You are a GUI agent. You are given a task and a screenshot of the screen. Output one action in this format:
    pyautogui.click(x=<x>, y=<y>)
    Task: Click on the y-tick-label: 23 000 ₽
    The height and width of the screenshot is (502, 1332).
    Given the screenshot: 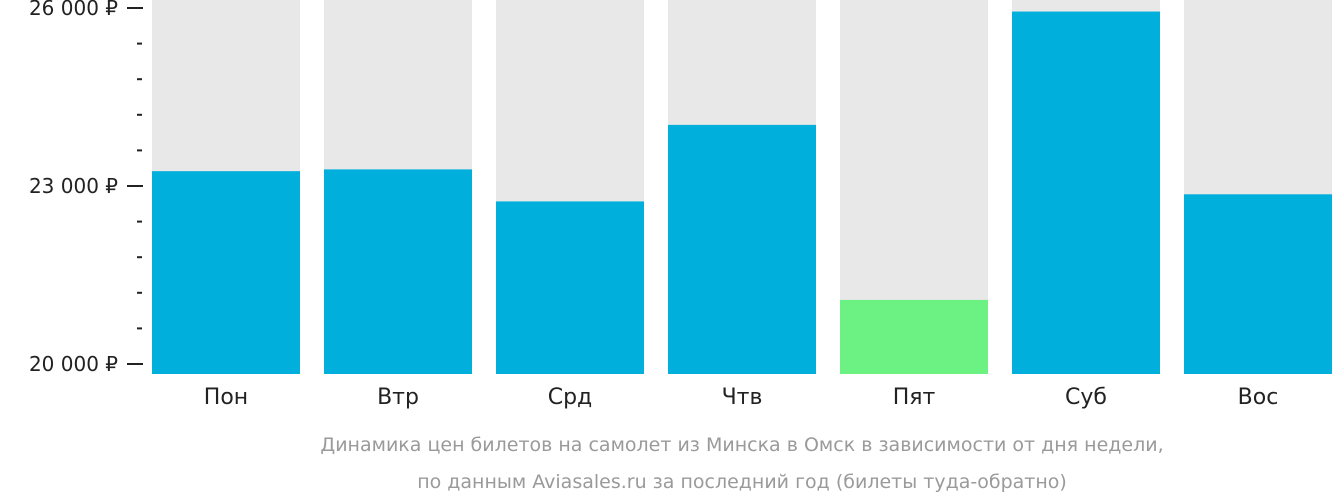 What is the action you would take?
    pyautogui.click(x=73, y=186)
    